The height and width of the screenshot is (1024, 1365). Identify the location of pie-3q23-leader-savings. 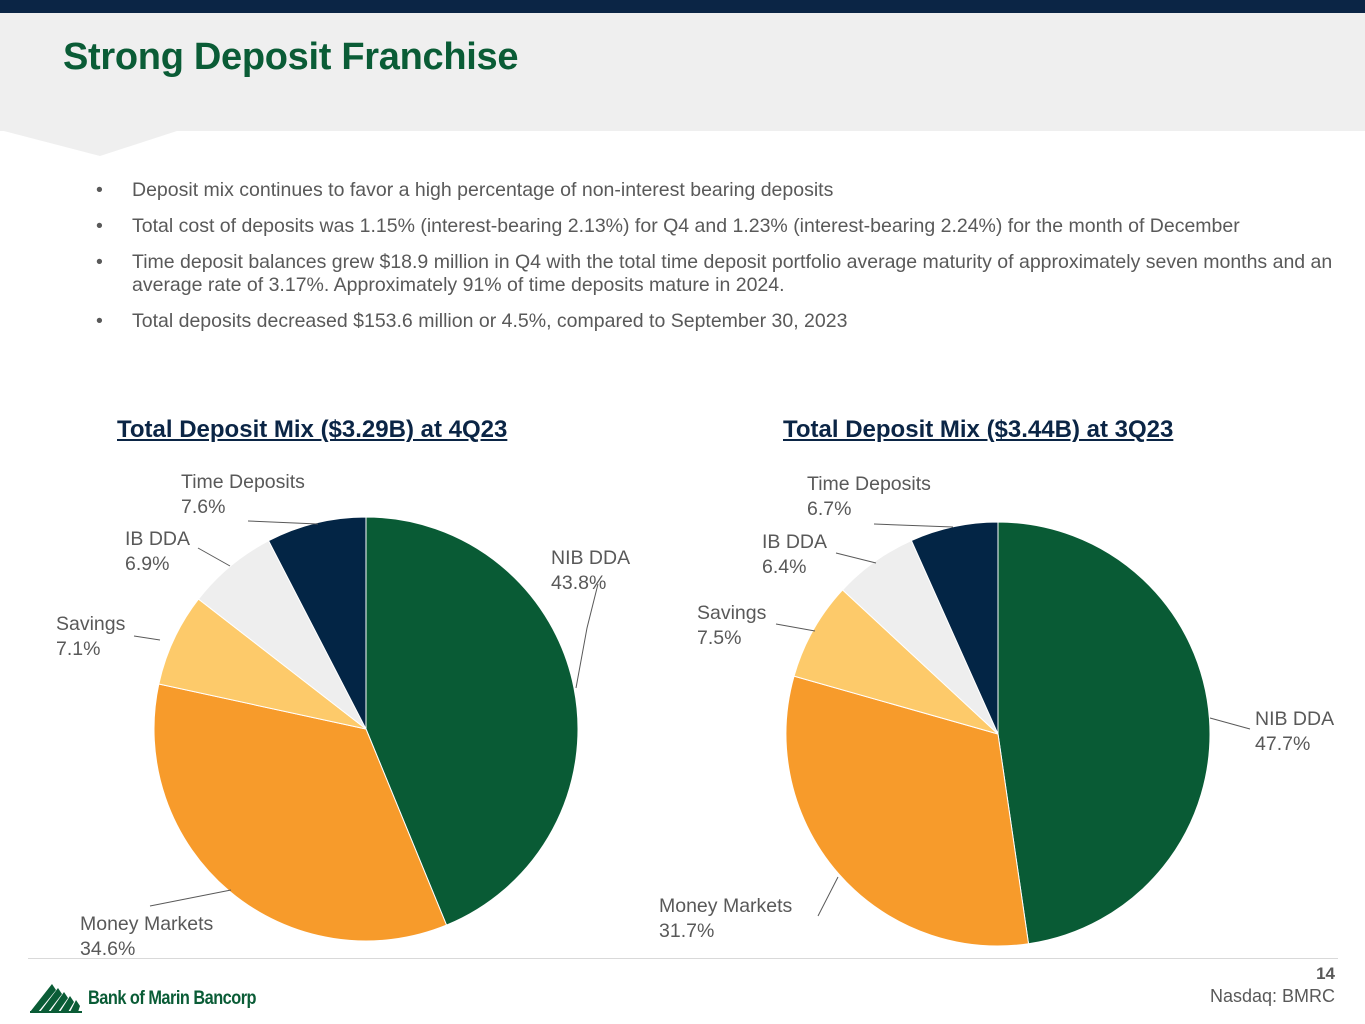
(795, 627).